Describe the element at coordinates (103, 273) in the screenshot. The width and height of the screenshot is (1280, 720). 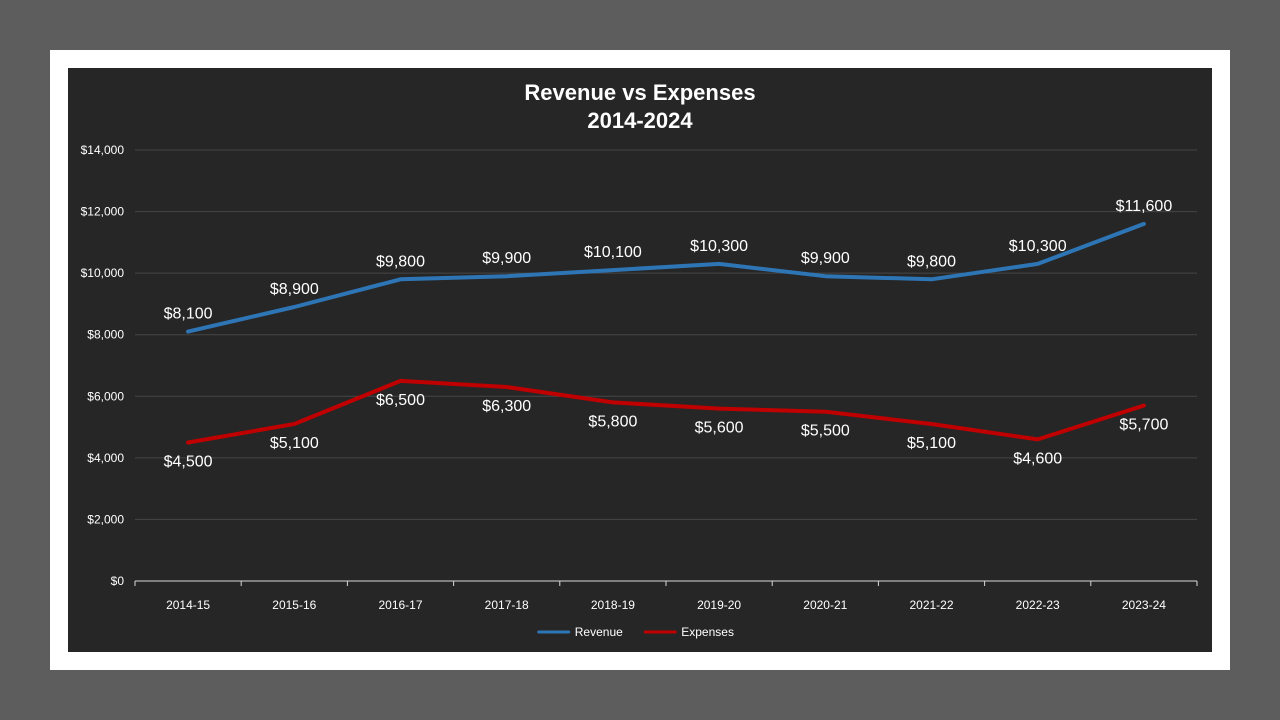
I see `y-tick-label: $10,000` at that location.